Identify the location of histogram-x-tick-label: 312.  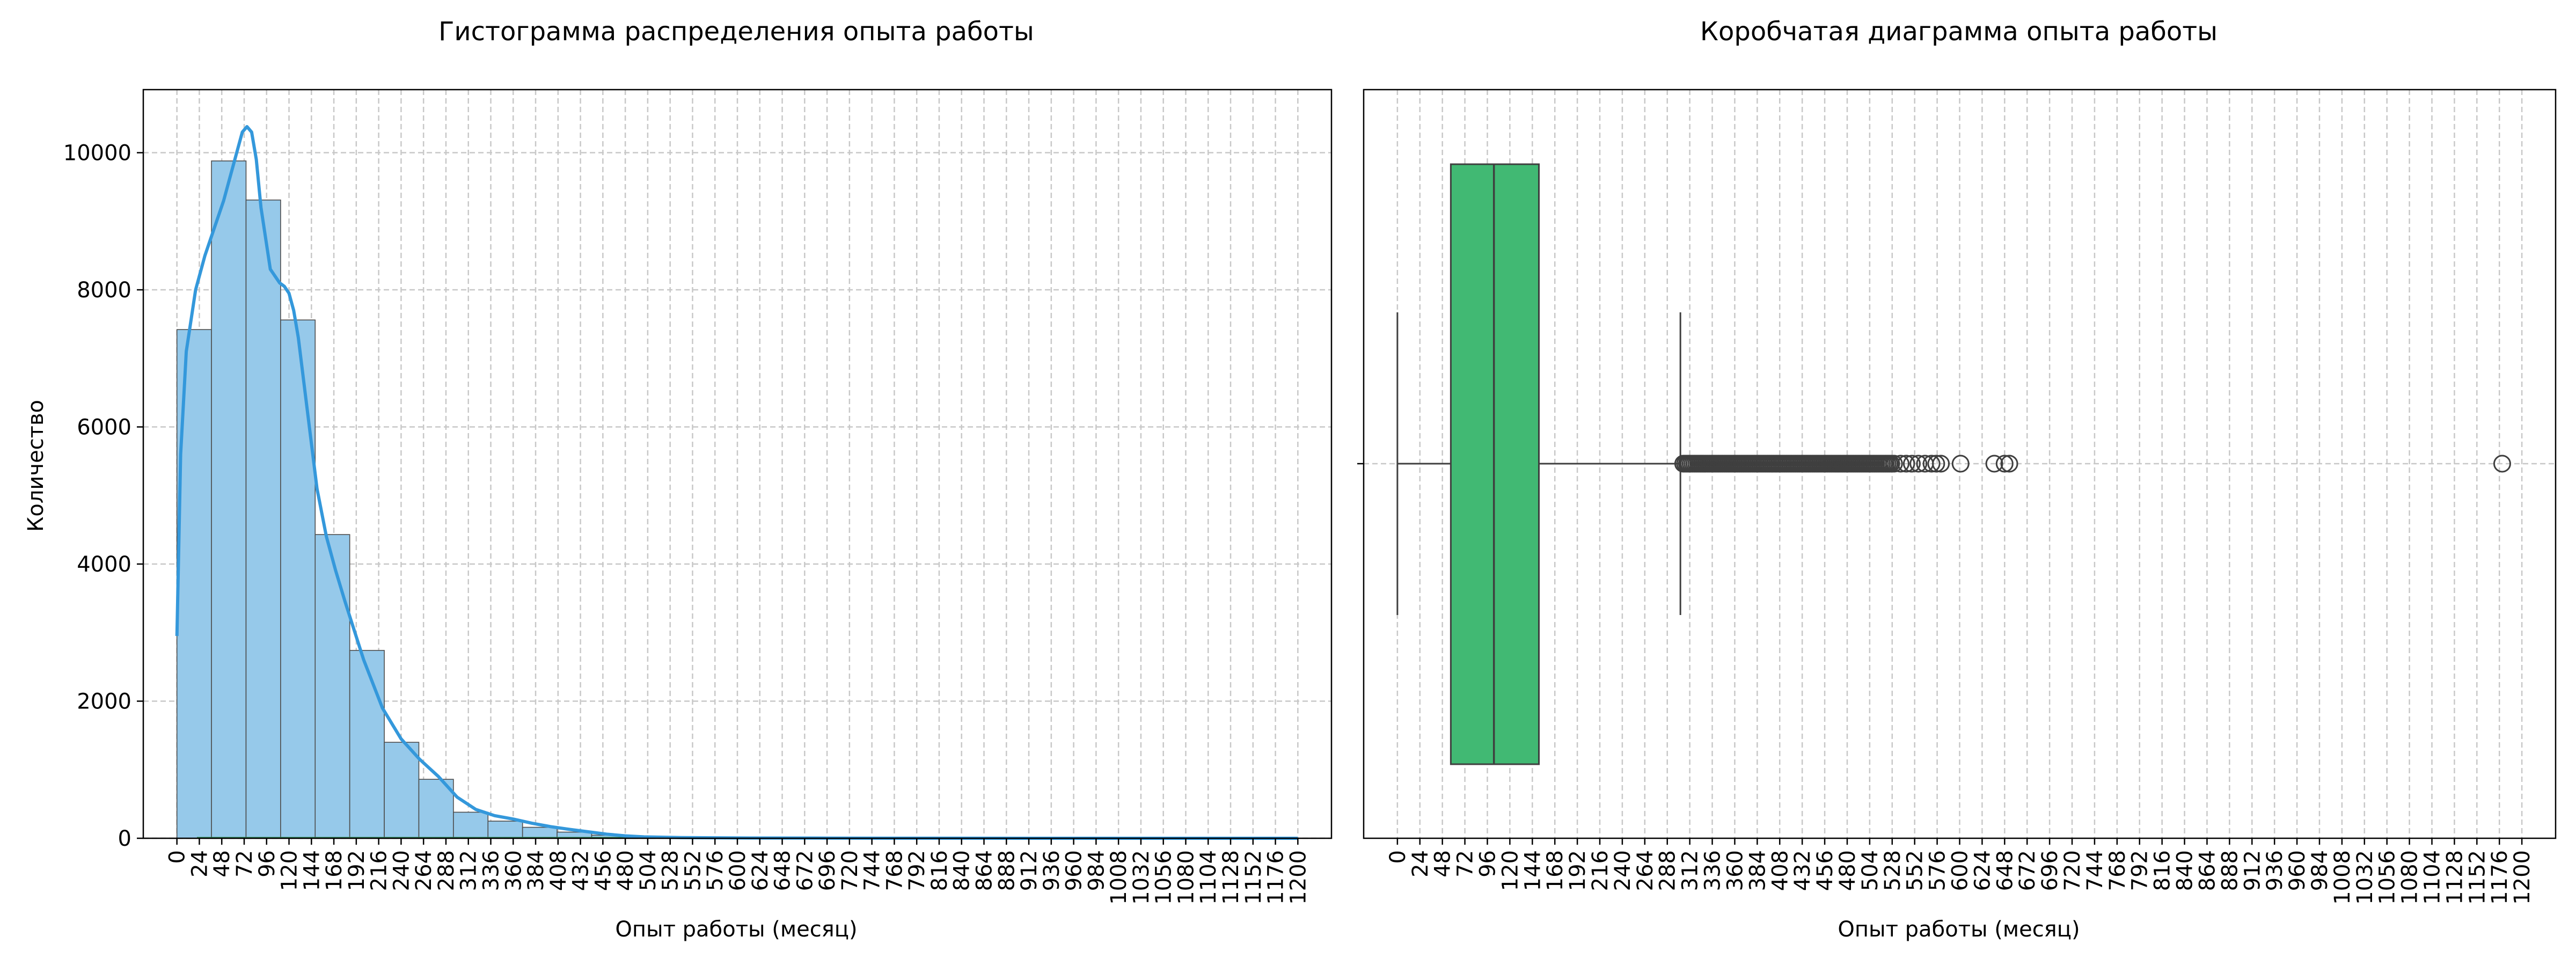
(469, 870).